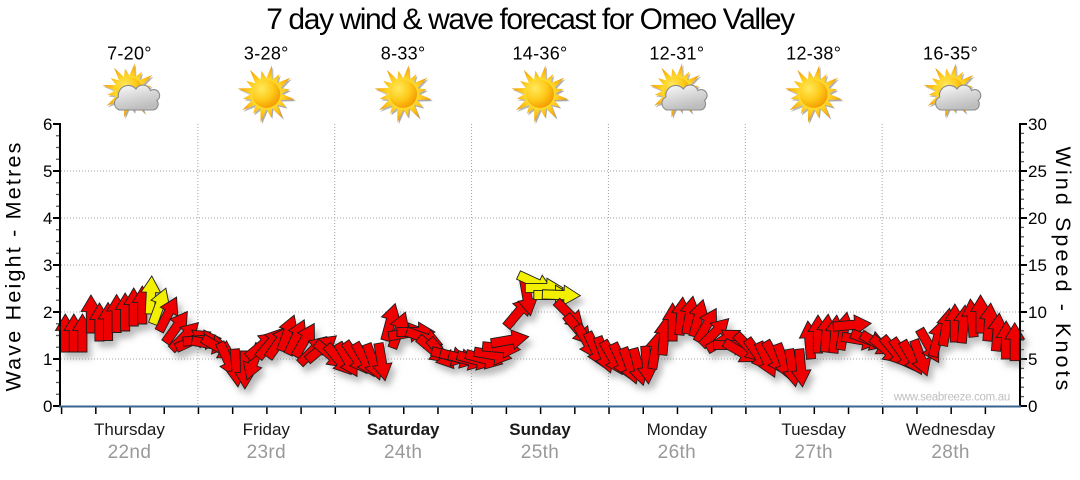 The image size is (1080, 480). Describe the element at coordinates (130, 452) in the screenshot. I see `svg-text: 22nd` at that location.